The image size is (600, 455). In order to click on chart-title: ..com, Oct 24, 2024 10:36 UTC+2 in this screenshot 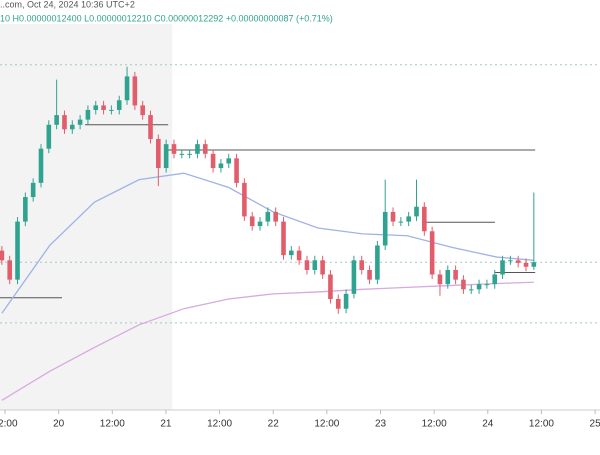, I will do `click(67, 4)`.